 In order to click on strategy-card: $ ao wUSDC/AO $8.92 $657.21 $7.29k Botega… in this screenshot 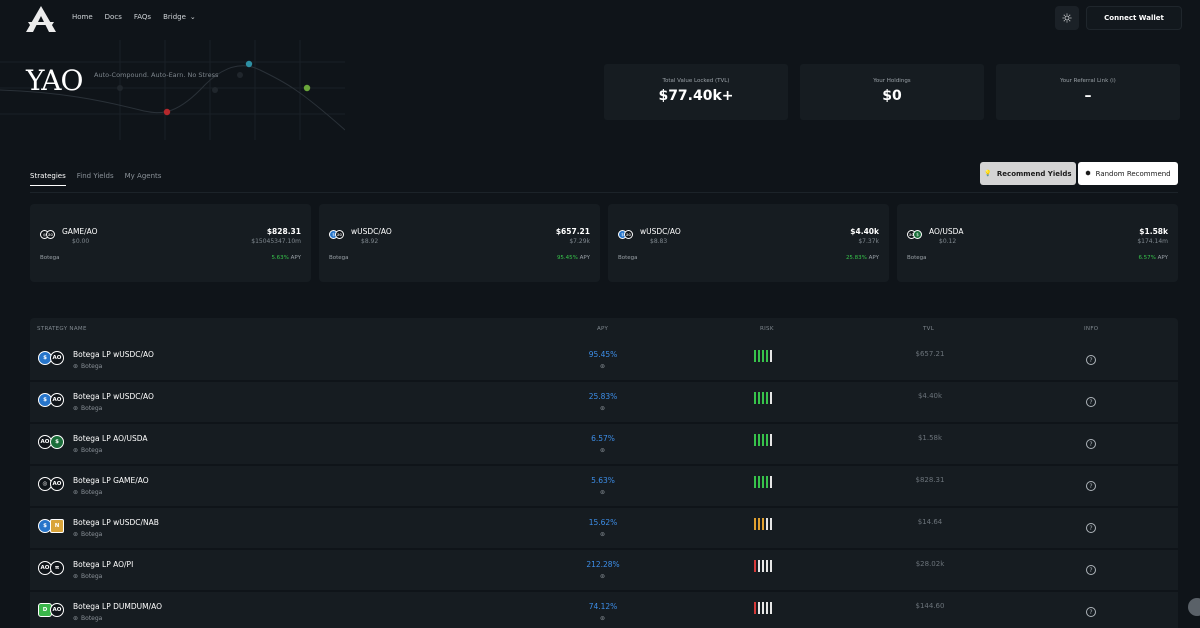, I will do `click(459, 243)`.